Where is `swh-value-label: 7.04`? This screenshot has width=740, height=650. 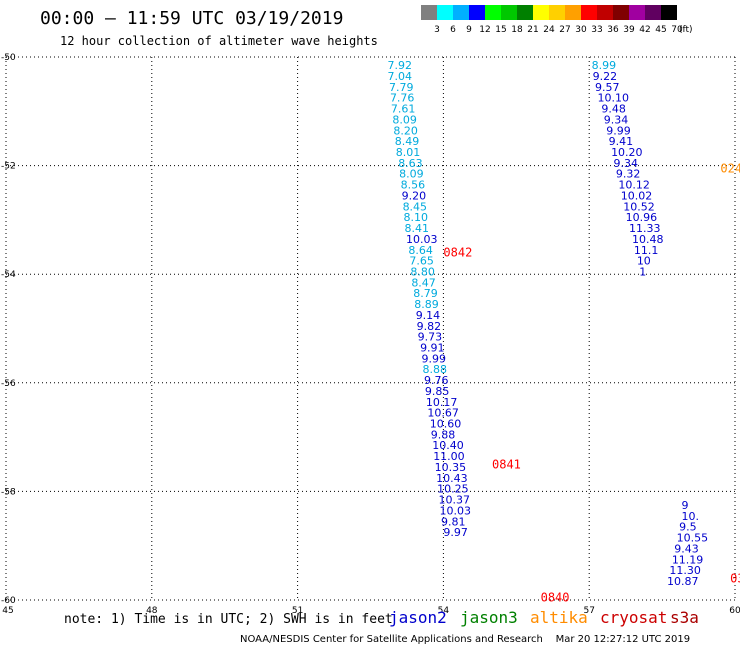 swh-value-label: 7.04 is located at coordinates (400, 76).